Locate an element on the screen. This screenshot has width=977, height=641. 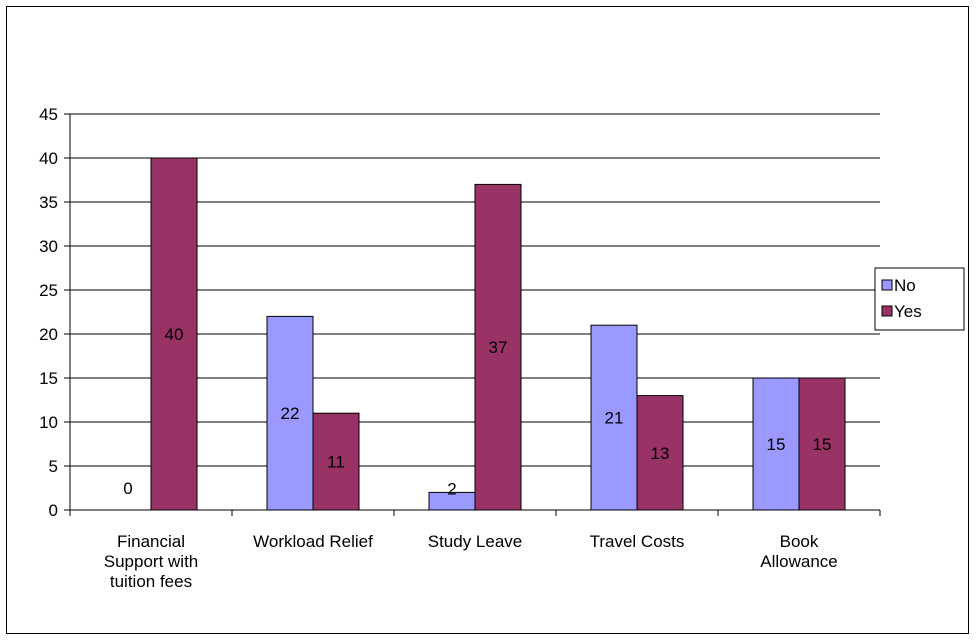
x-category-label-line: Support with is located at coordinates (151, 561).